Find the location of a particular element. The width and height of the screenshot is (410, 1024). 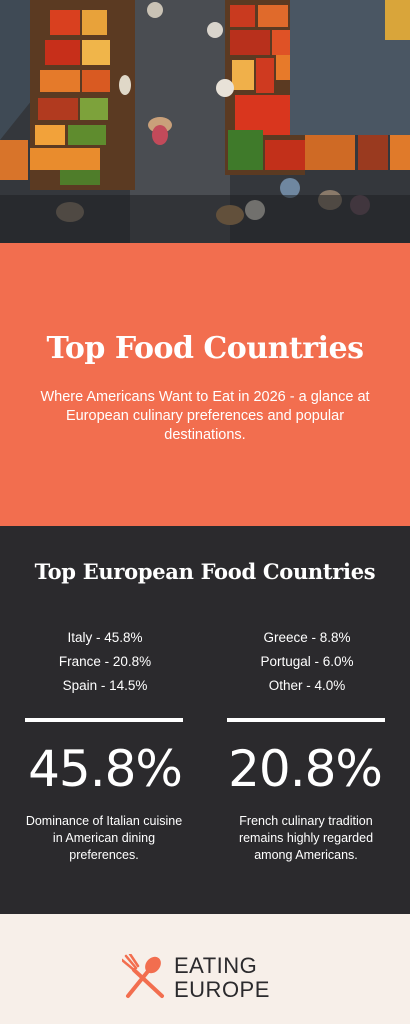

brand-line-1: EATING is located at coordinates (216, 965).